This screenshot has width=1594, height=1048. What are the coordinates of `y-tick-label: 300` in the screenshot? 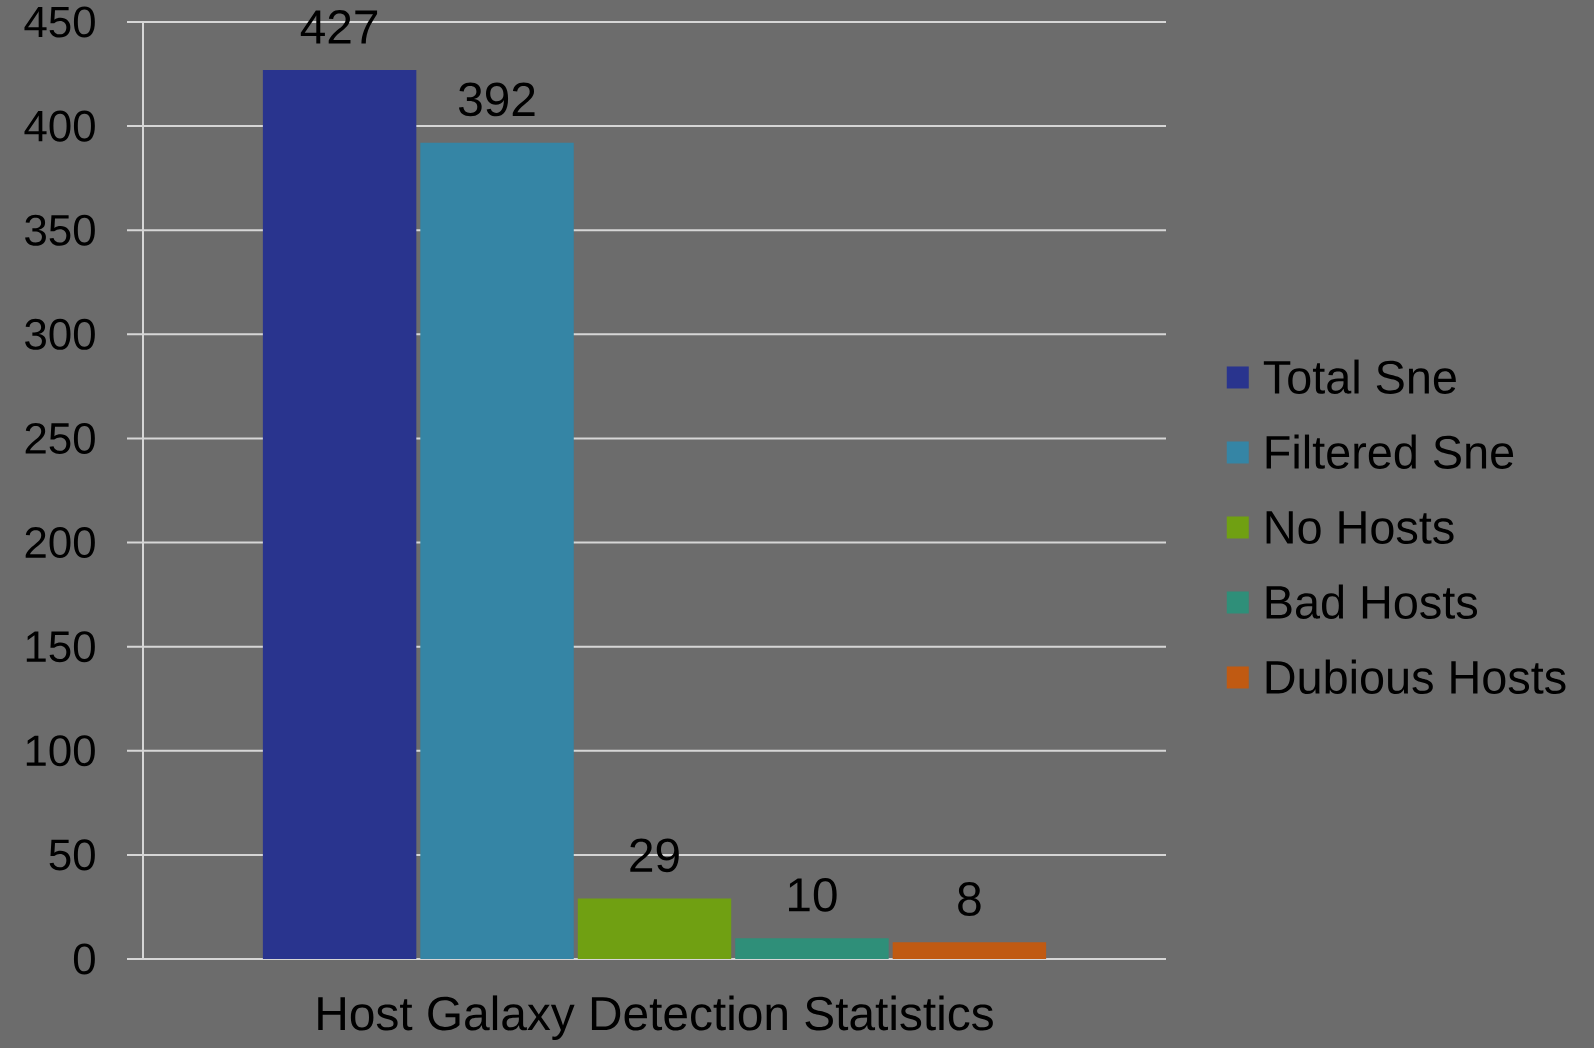 It's located at (60, 334).